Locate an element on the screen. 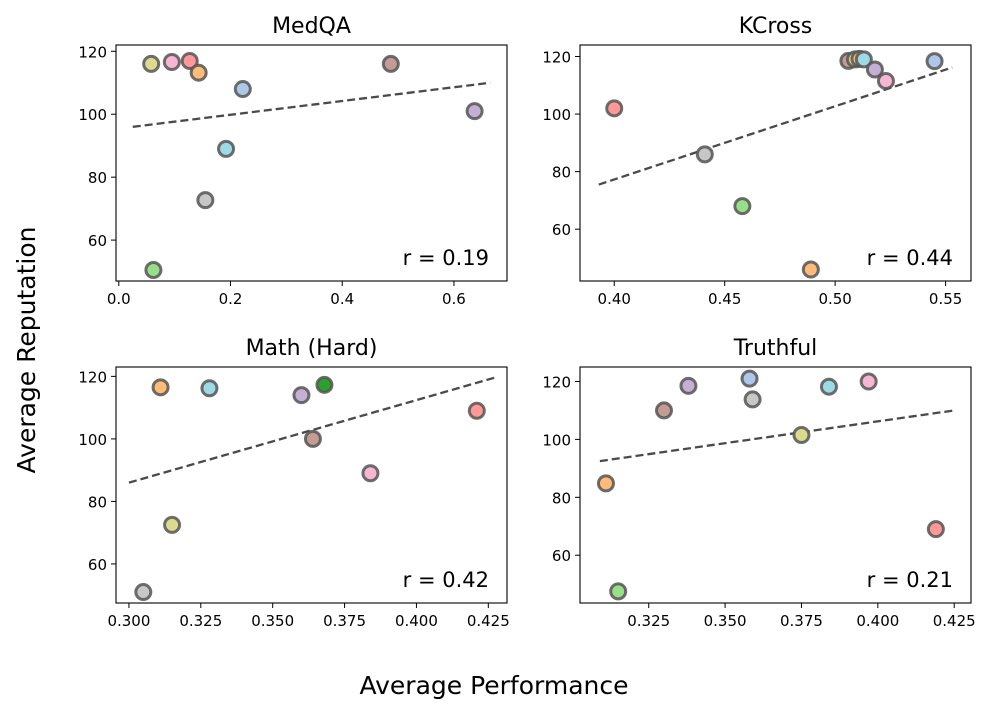 The height and width of the screenshot is (714, 996). figure-ylabel: Average Reputation is located at coordinates (26, 350).